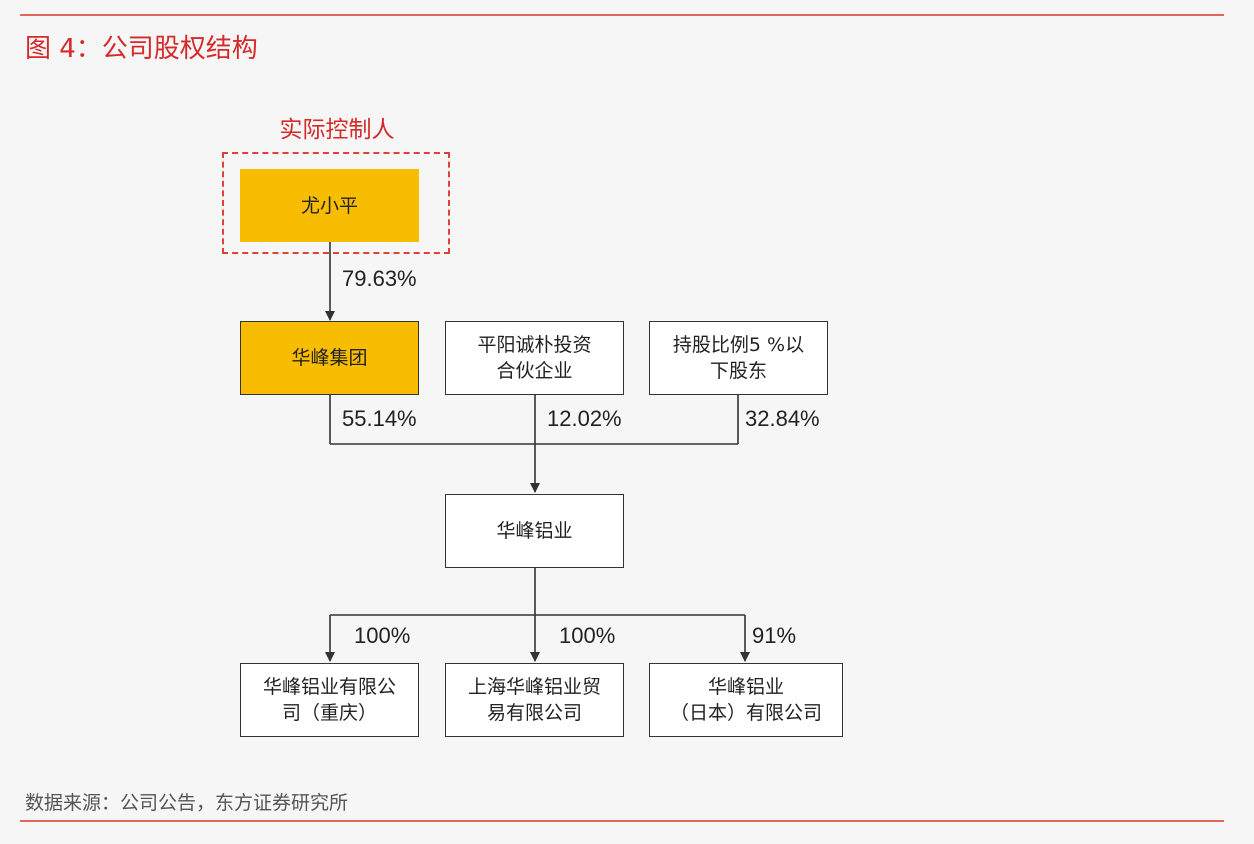 The image size is (1254, 844). I want to click on node-japan-subsidiary-line-1: 华峰铝业, so click(745, 687).